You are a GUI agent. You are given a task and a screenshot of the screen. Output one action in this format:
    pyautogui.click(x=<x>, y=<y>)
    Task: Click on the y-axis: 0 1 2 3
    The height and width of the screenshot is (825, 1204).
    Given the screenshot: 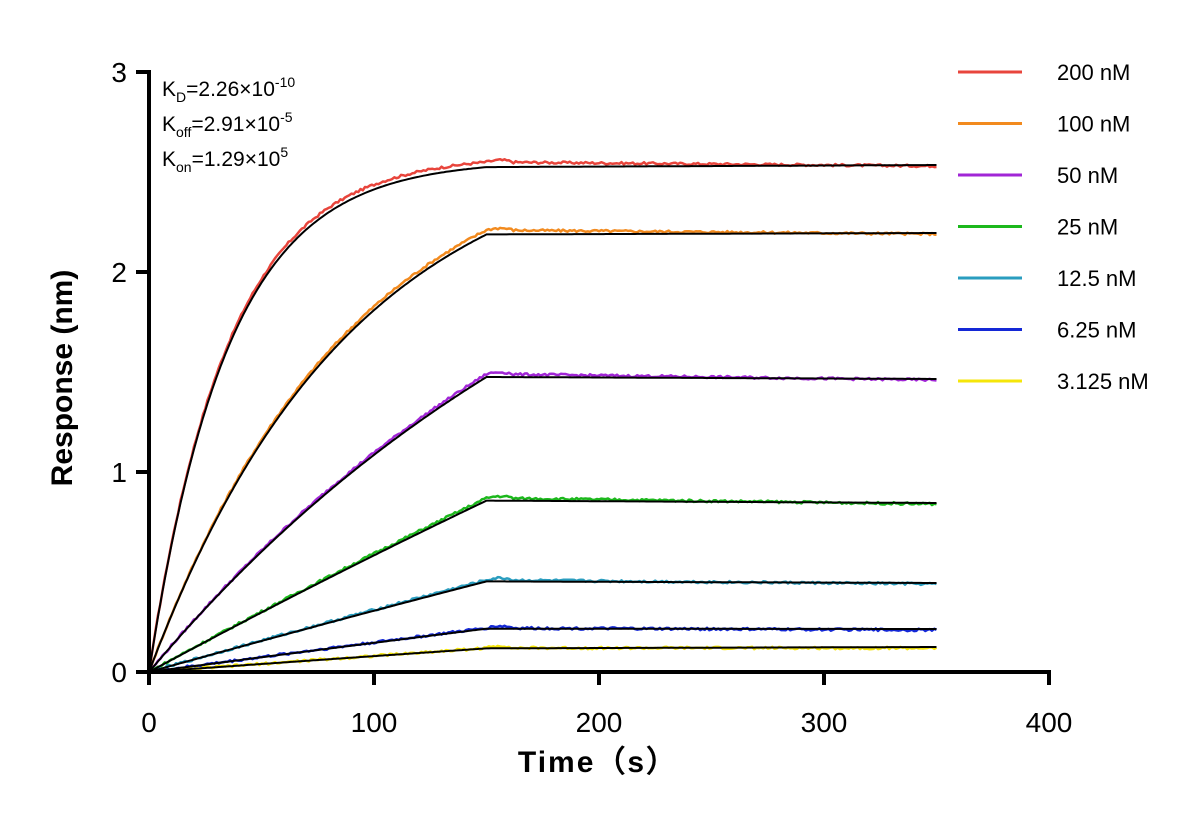 What is the action you would take?
    pyautogui.click(x=131, y=372)
    